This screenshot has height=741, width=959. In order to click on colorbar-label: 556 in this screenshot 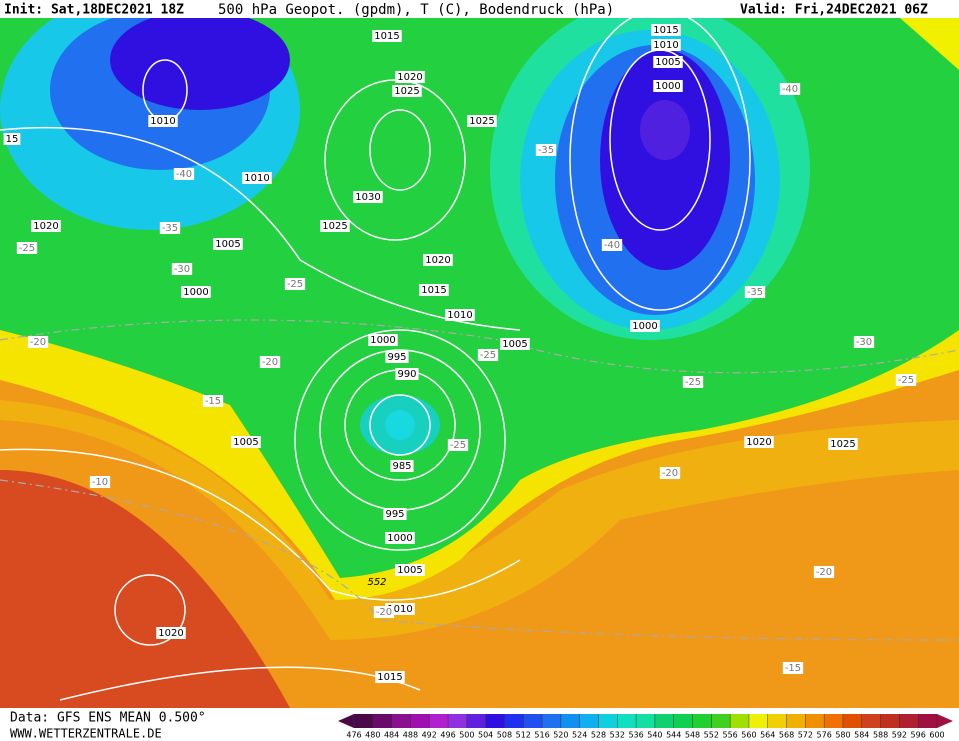, I will do `click(729, 735)`.